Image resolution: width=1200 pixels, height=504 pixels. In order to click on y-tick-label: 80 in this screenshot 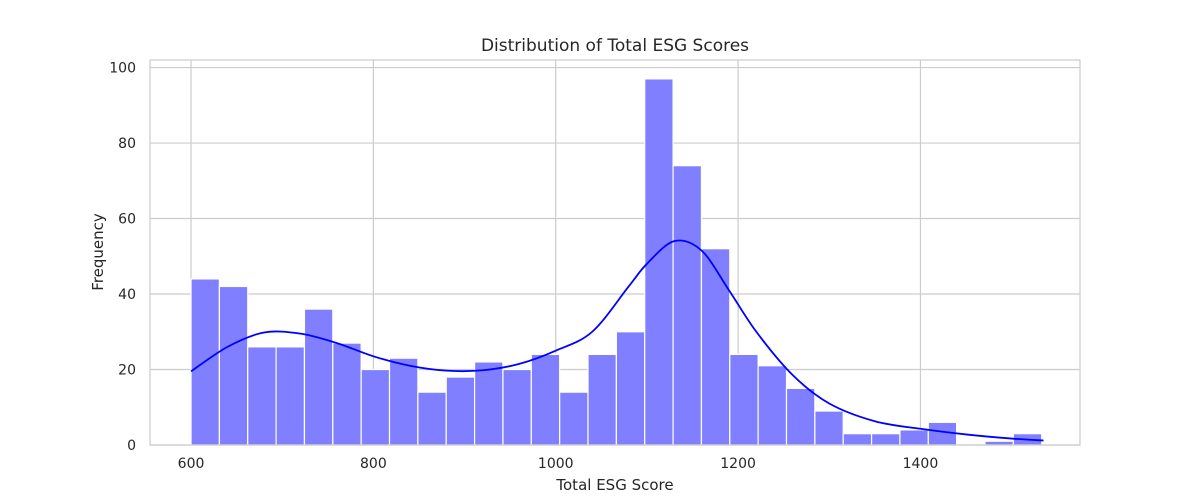, I will do `click(127, 144)`.